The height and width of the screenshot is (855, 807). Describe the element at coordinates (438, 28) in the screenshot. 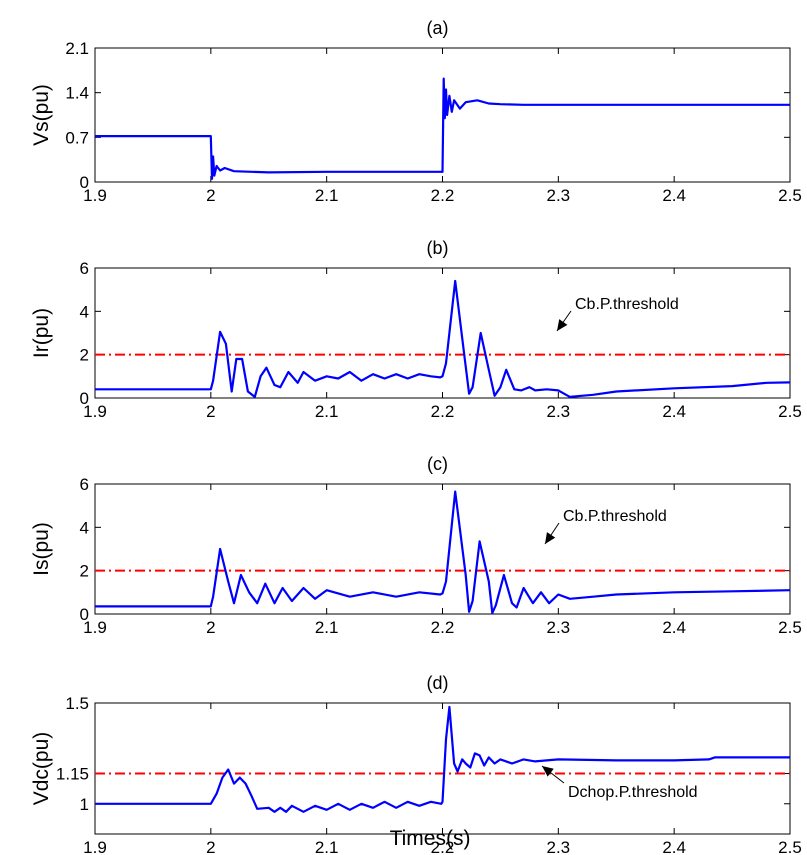

I see `panel-title: (a)` at that location.